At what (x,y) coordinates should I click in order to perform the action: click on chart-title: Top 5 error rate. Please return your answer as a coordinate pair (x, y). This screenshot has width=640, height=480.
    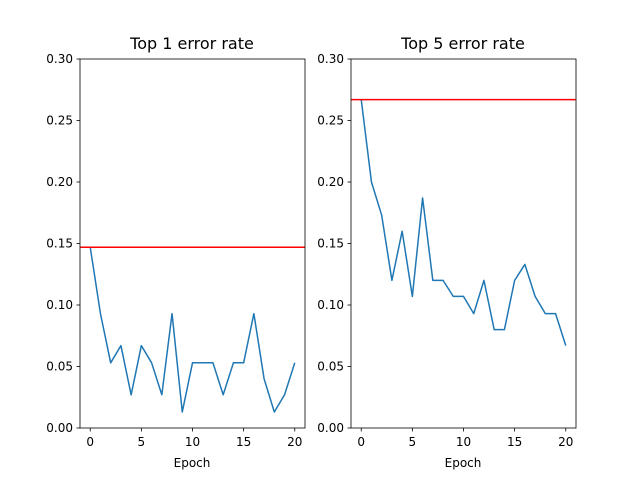
    Looking at the image, I should click on (462, 43).